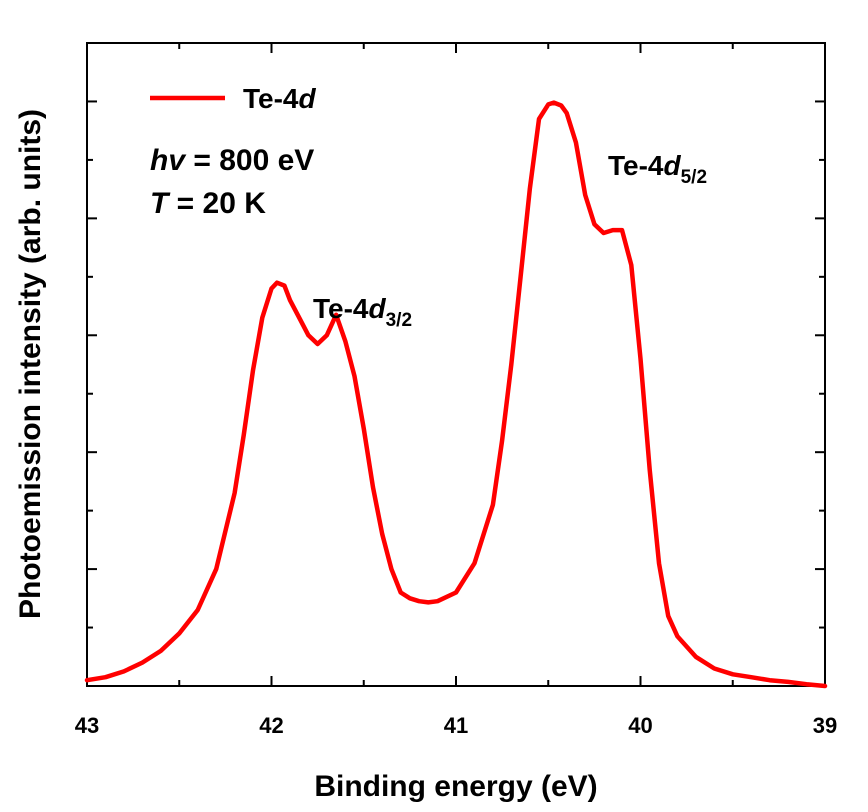 This screenshot has height=812, width=868. I want to click on x-tick-labels: 43 42 41 40 39, so click(456, 725).